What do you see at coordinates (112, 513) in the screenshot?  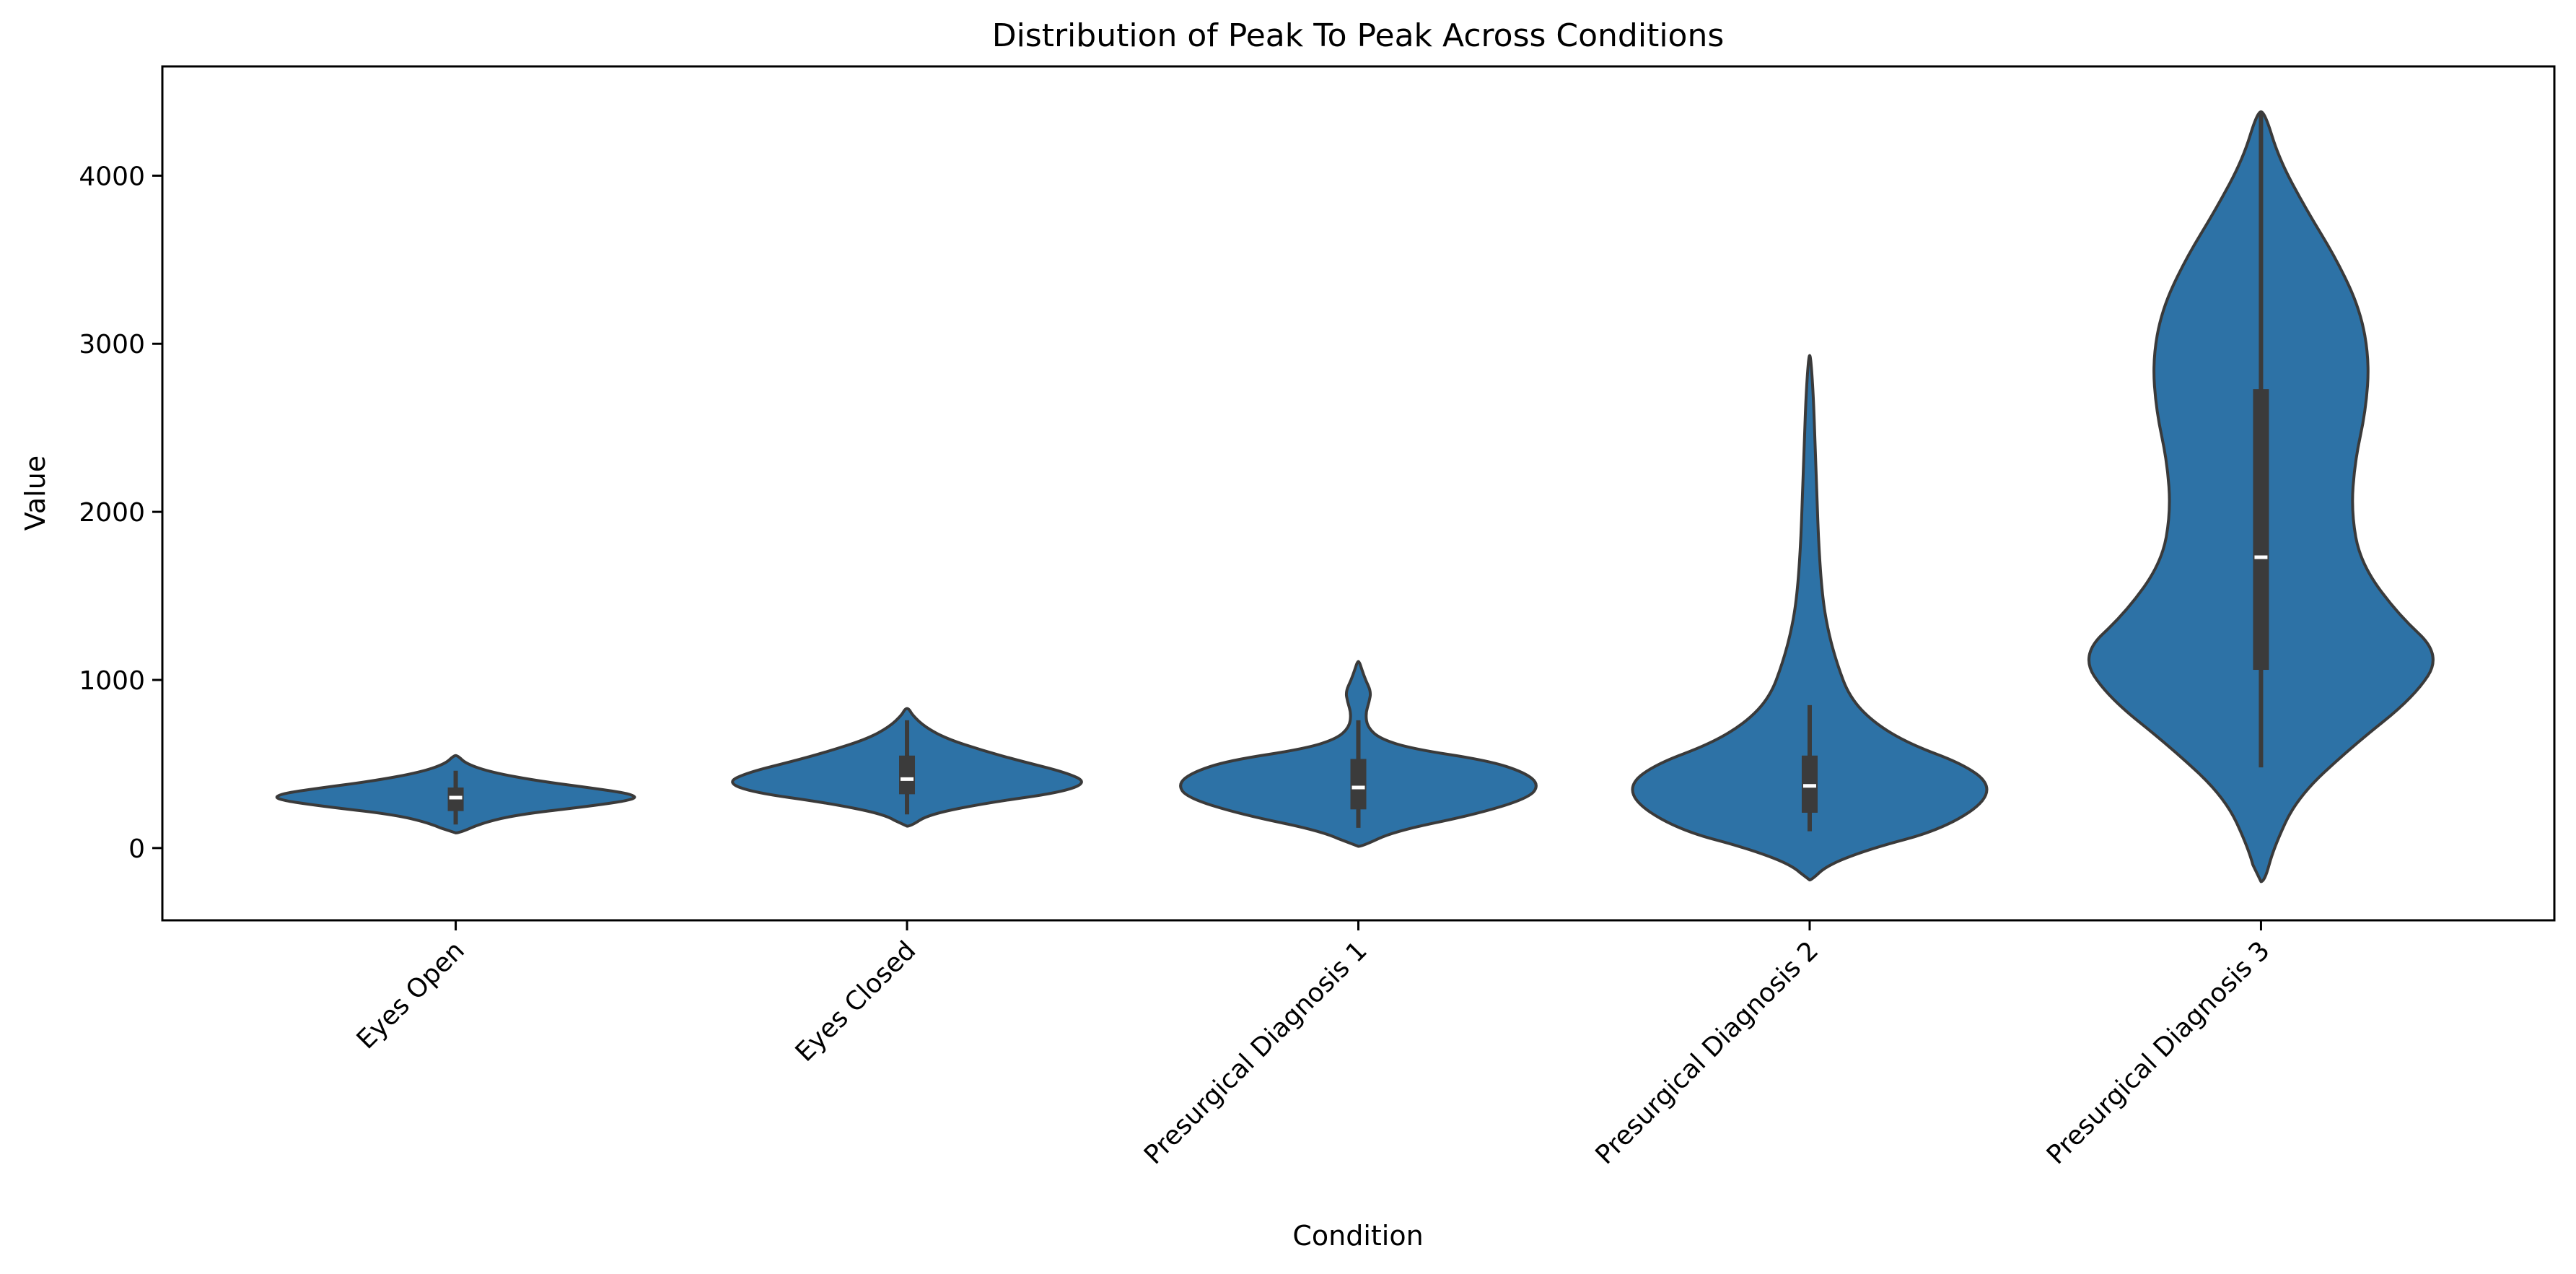 I see `y-tick-label: 2000` at bounding box center [112, 513].